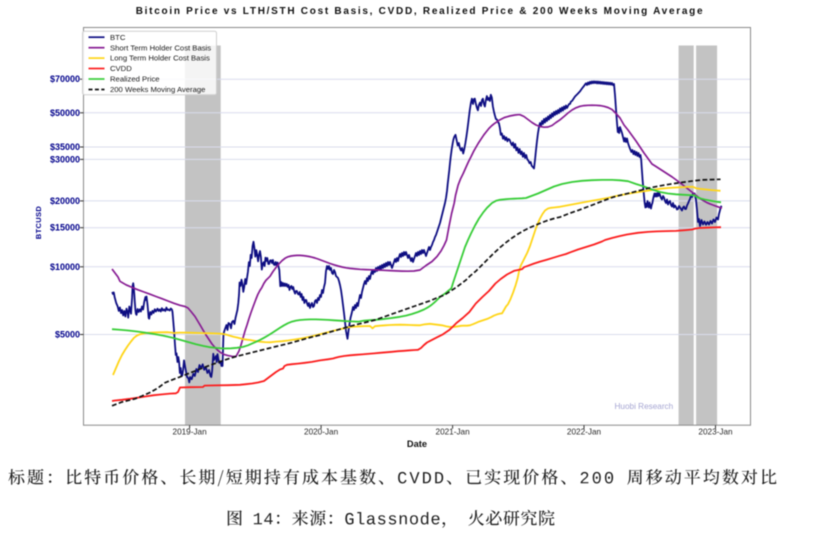 The height and width of the screenshot is (542, 840). I want to click on svg-text: 2019-Jan, so click(190, 432).